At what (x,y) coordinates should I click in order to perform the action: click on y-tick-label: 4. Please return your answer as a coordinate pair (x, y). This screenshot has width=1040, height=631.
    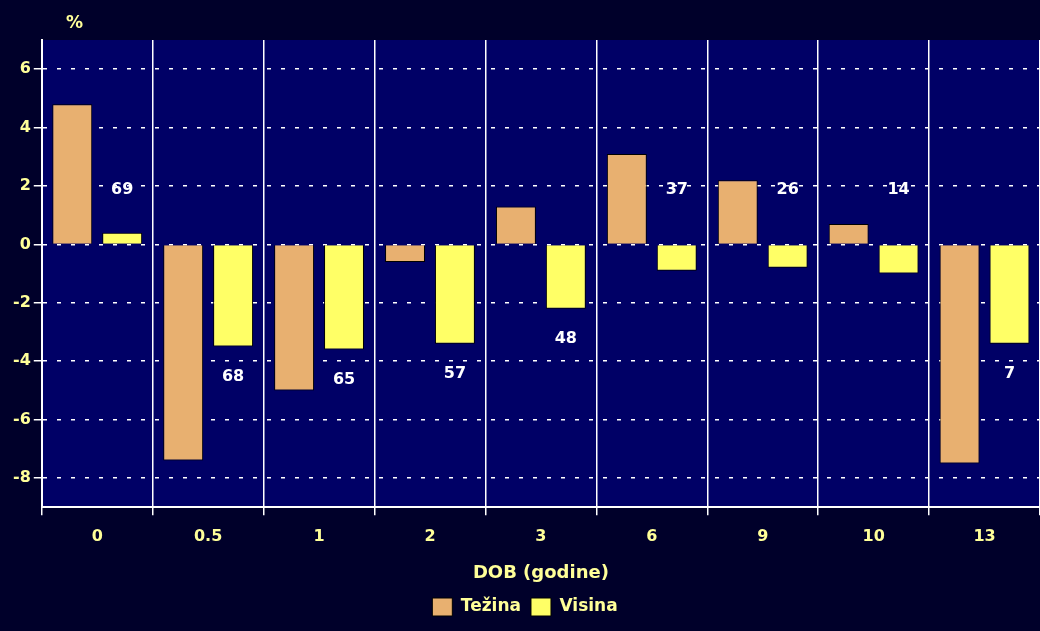
    Looking at the image, I should click on (25, 126).